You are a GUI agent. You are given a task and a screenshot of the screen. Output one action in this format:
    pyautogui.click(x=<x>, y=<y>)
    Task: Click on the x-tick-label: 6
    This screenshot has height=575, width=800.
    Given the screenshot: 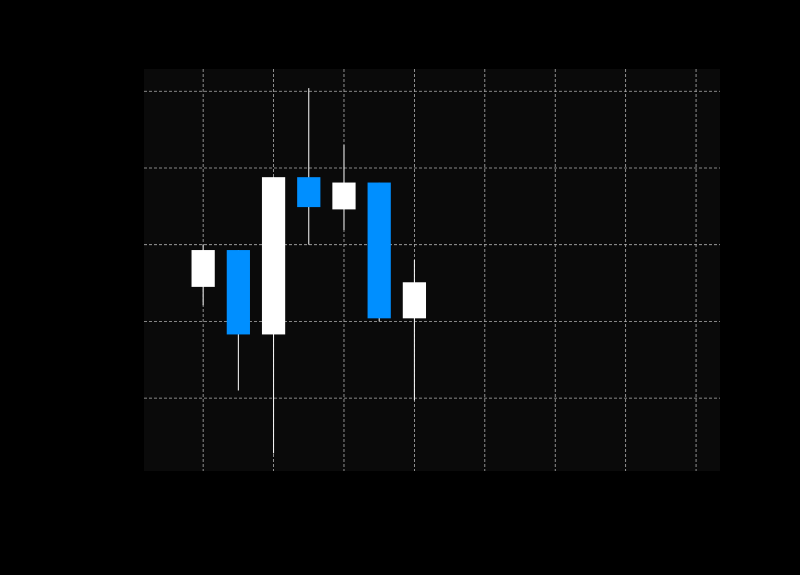 What is the action you would take?
    pyautogui.click(x=555, y=487)
    